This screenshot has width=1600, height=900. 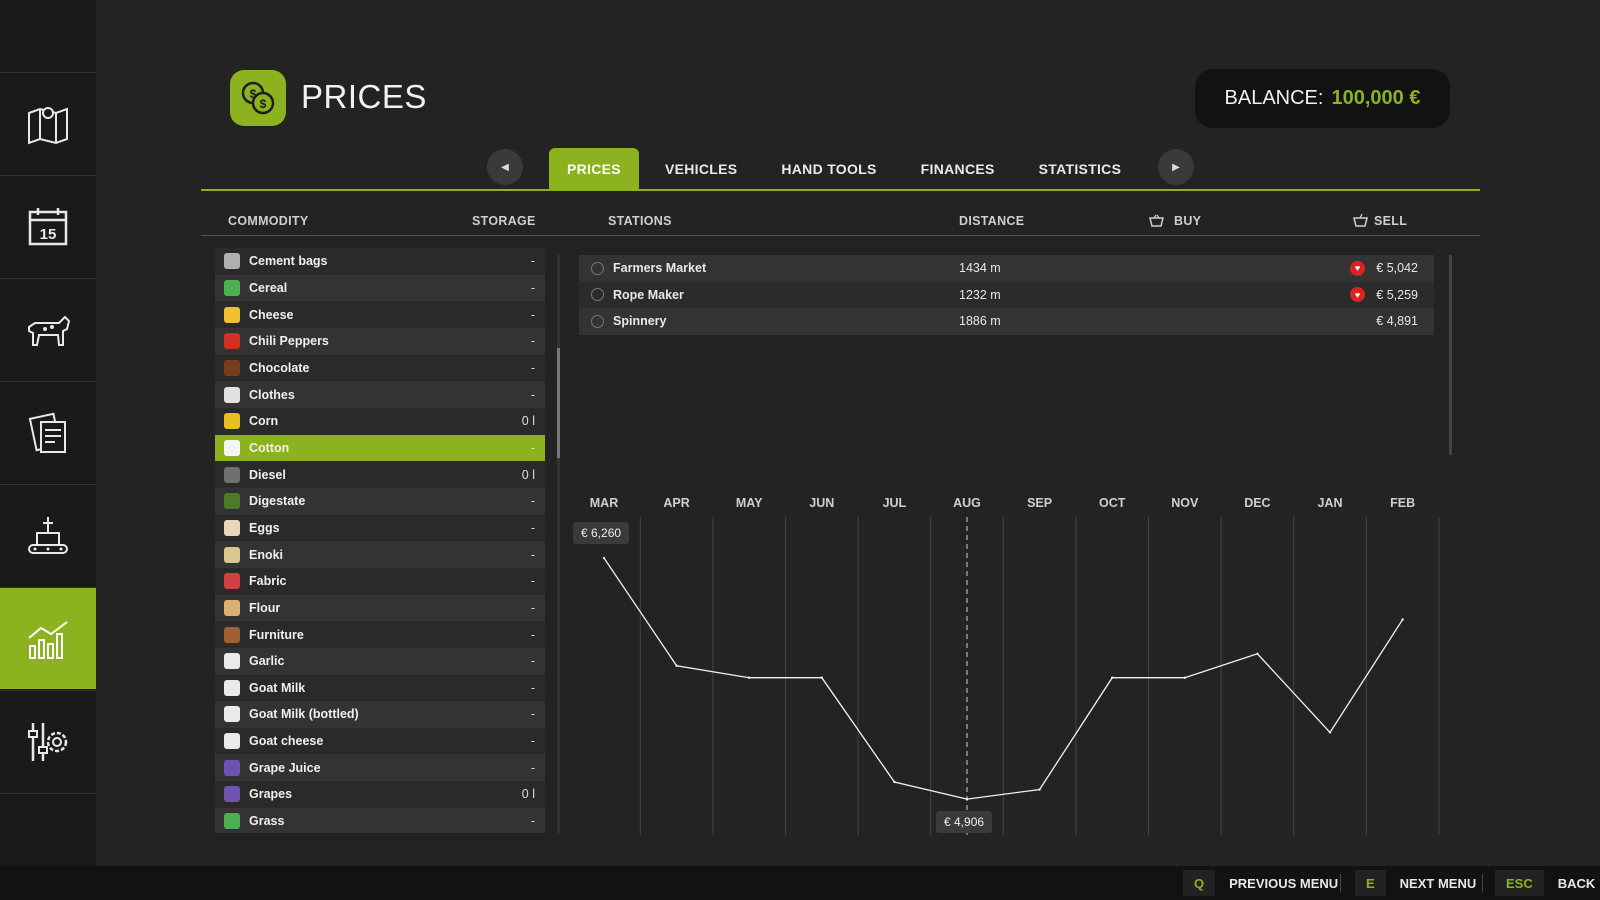 What do you see at coordinates (380, 768) in the screenshot?
I see `commodity-row: Grape Juice -` at bounding box center [380, 768].